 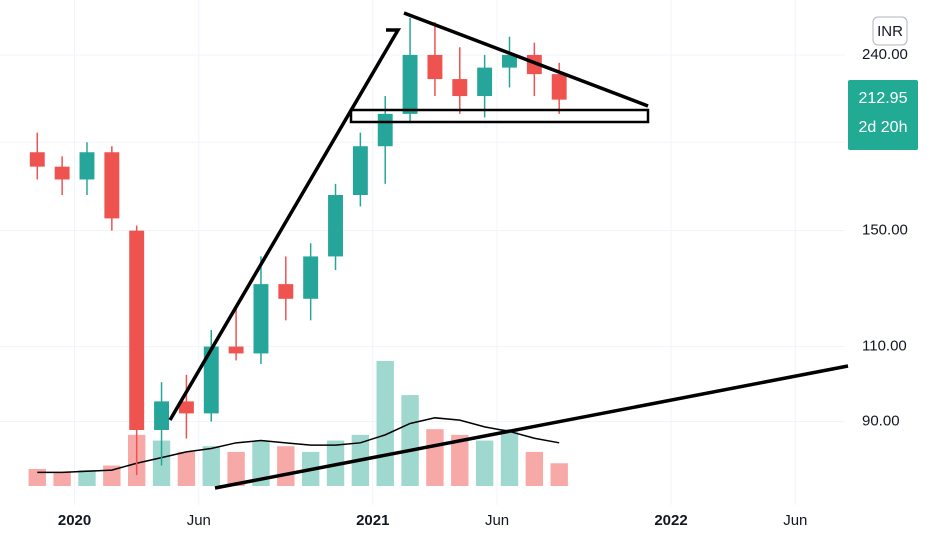 I want to click on countdown: 2d 20h, so click(x=883, y=127).